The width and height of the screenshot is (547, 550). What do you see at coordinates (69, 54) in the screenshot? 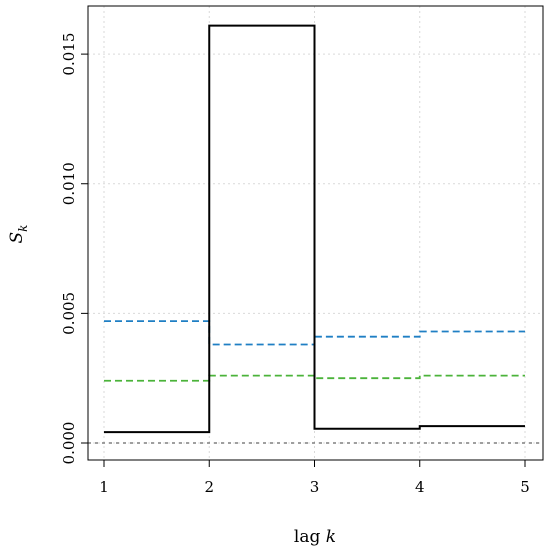
I see `y-tick-label: 0.015` at bounding box center [69, 54].